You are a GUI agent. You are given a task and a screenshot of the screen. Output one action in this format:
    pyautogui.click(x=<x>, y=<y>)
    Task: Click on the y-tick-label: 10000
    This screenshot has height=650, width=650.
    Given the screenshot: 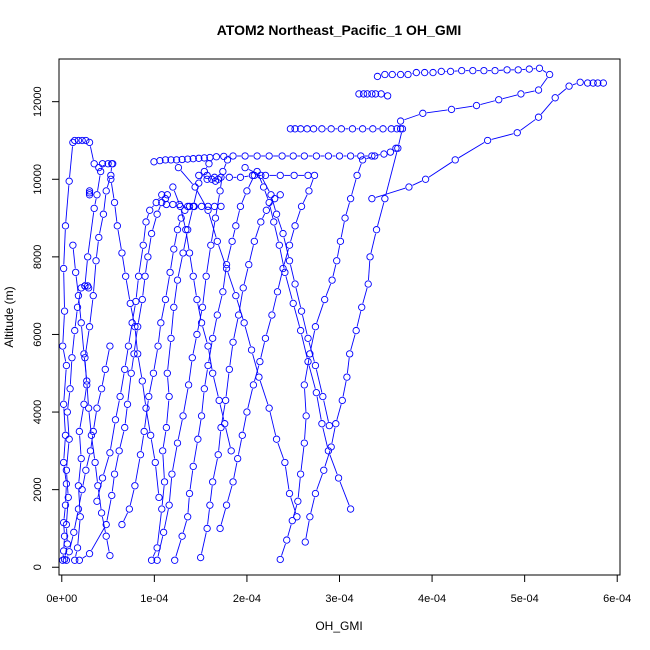 What is the action you would take?
    pyautogui.click(x=38, y=179)
    